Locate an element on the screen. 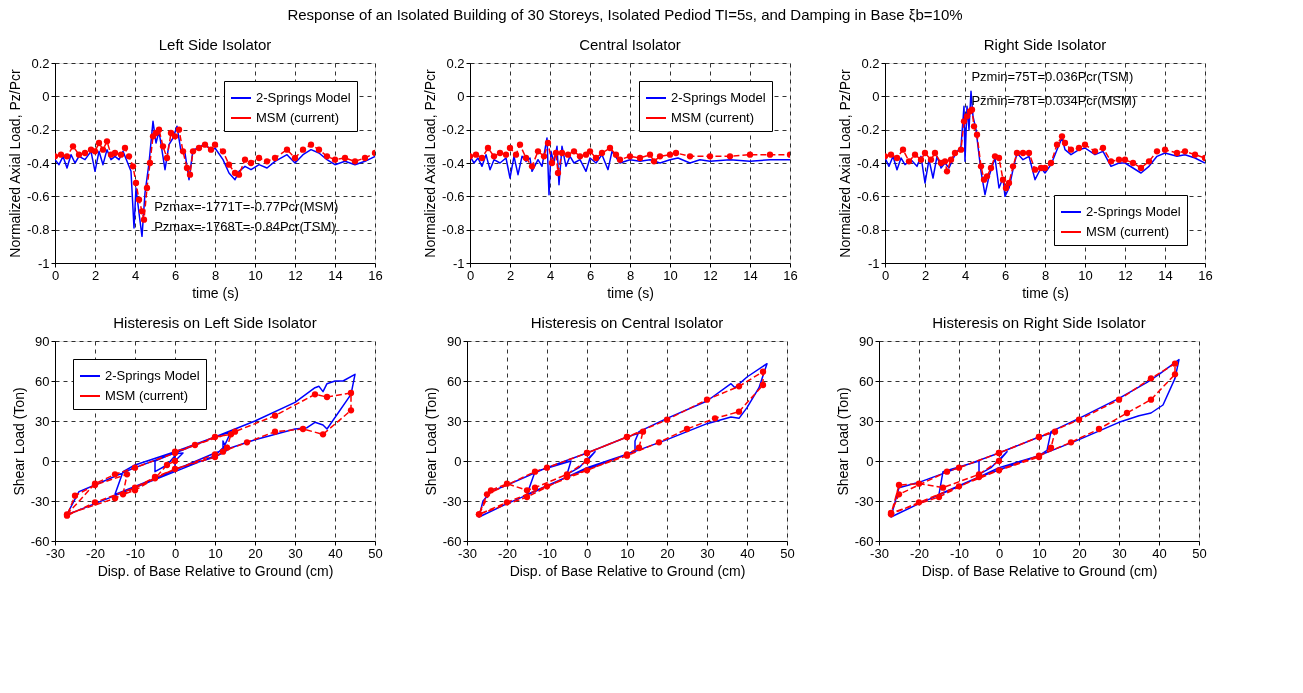  x-tick-label: 8 is located at coordinates (215, 275).